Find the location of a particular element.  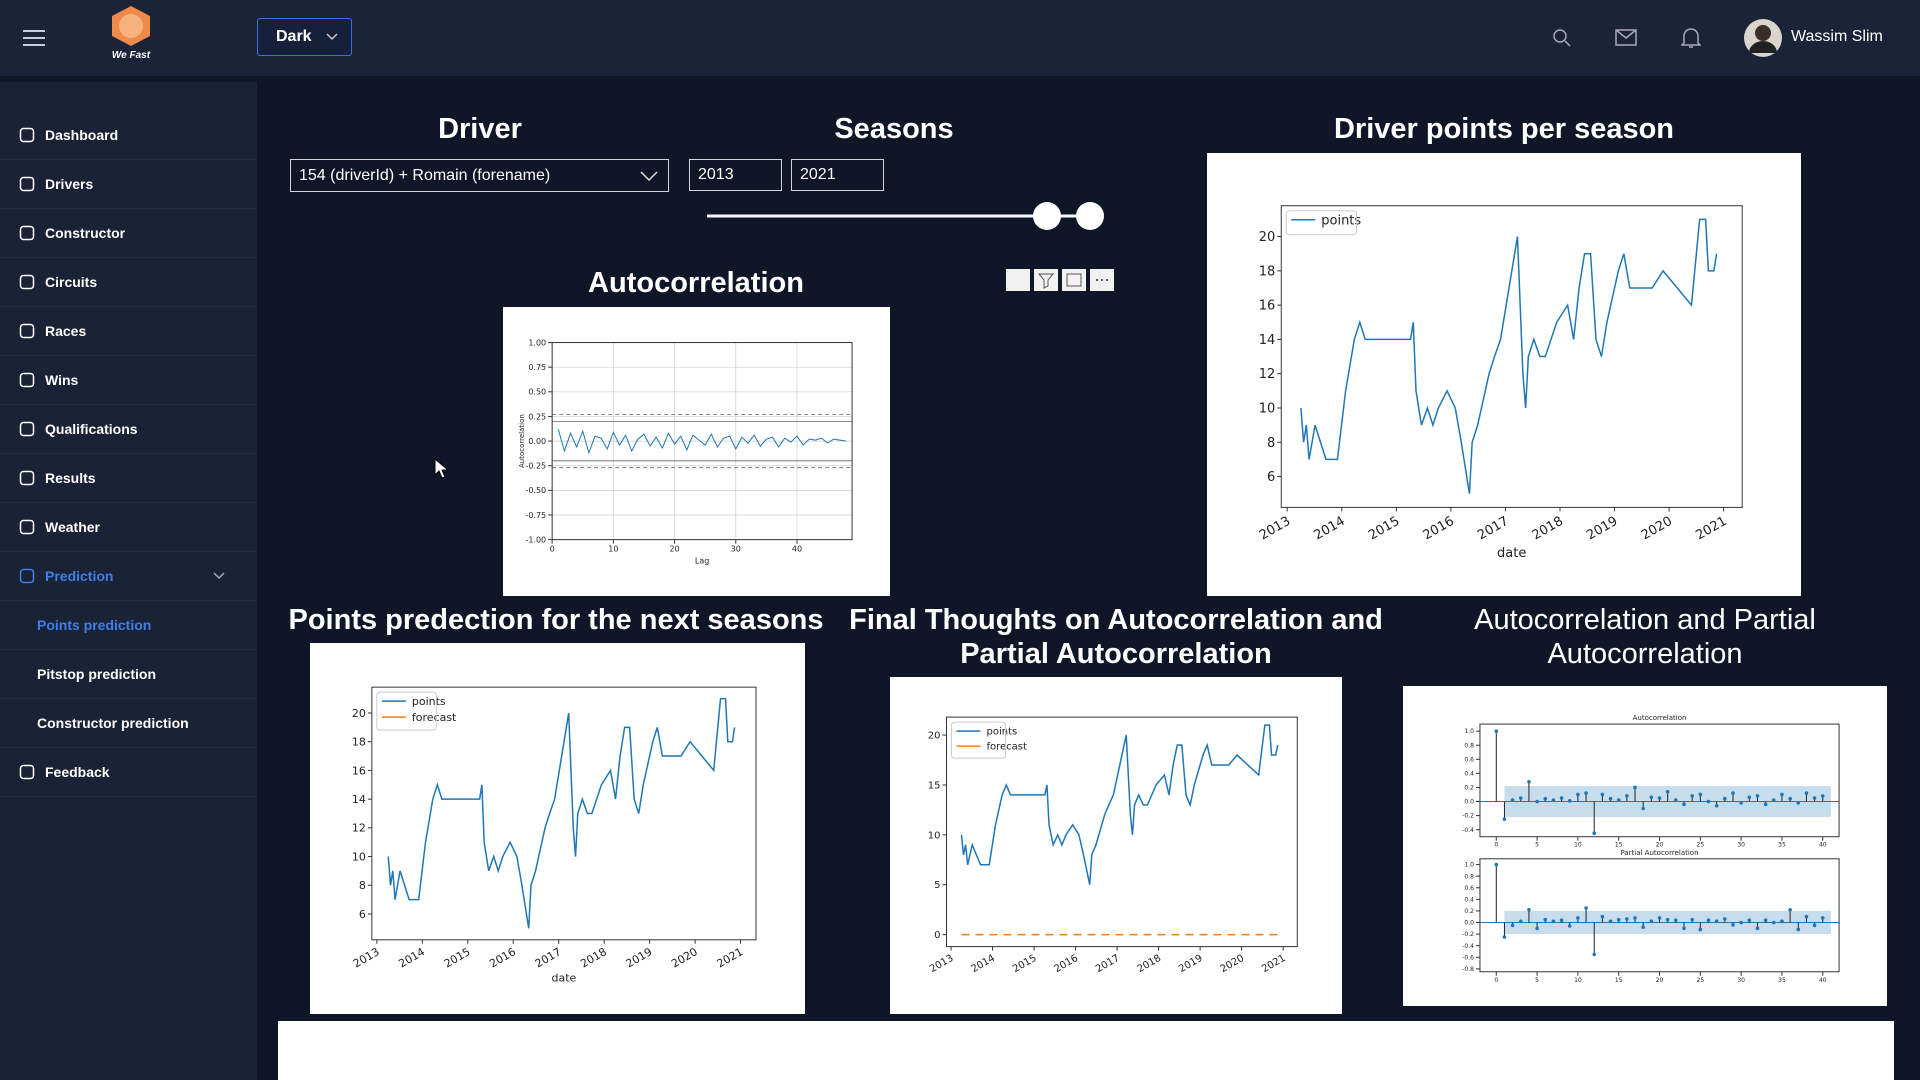

y-tick-label: 0 is located at coordinates (937, 935).